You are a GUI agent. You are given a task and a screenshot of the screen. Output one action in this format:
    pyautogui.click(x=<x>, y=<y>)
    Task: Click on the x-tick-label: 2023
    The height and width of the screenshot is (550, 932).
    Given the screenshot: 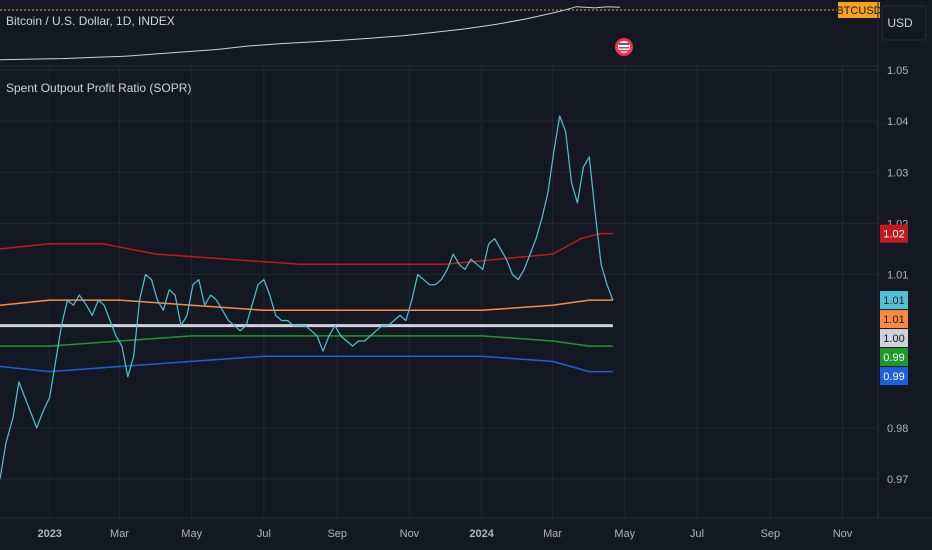 What is the action you would take?
    pyautogui.click(x=49, y=534)
    